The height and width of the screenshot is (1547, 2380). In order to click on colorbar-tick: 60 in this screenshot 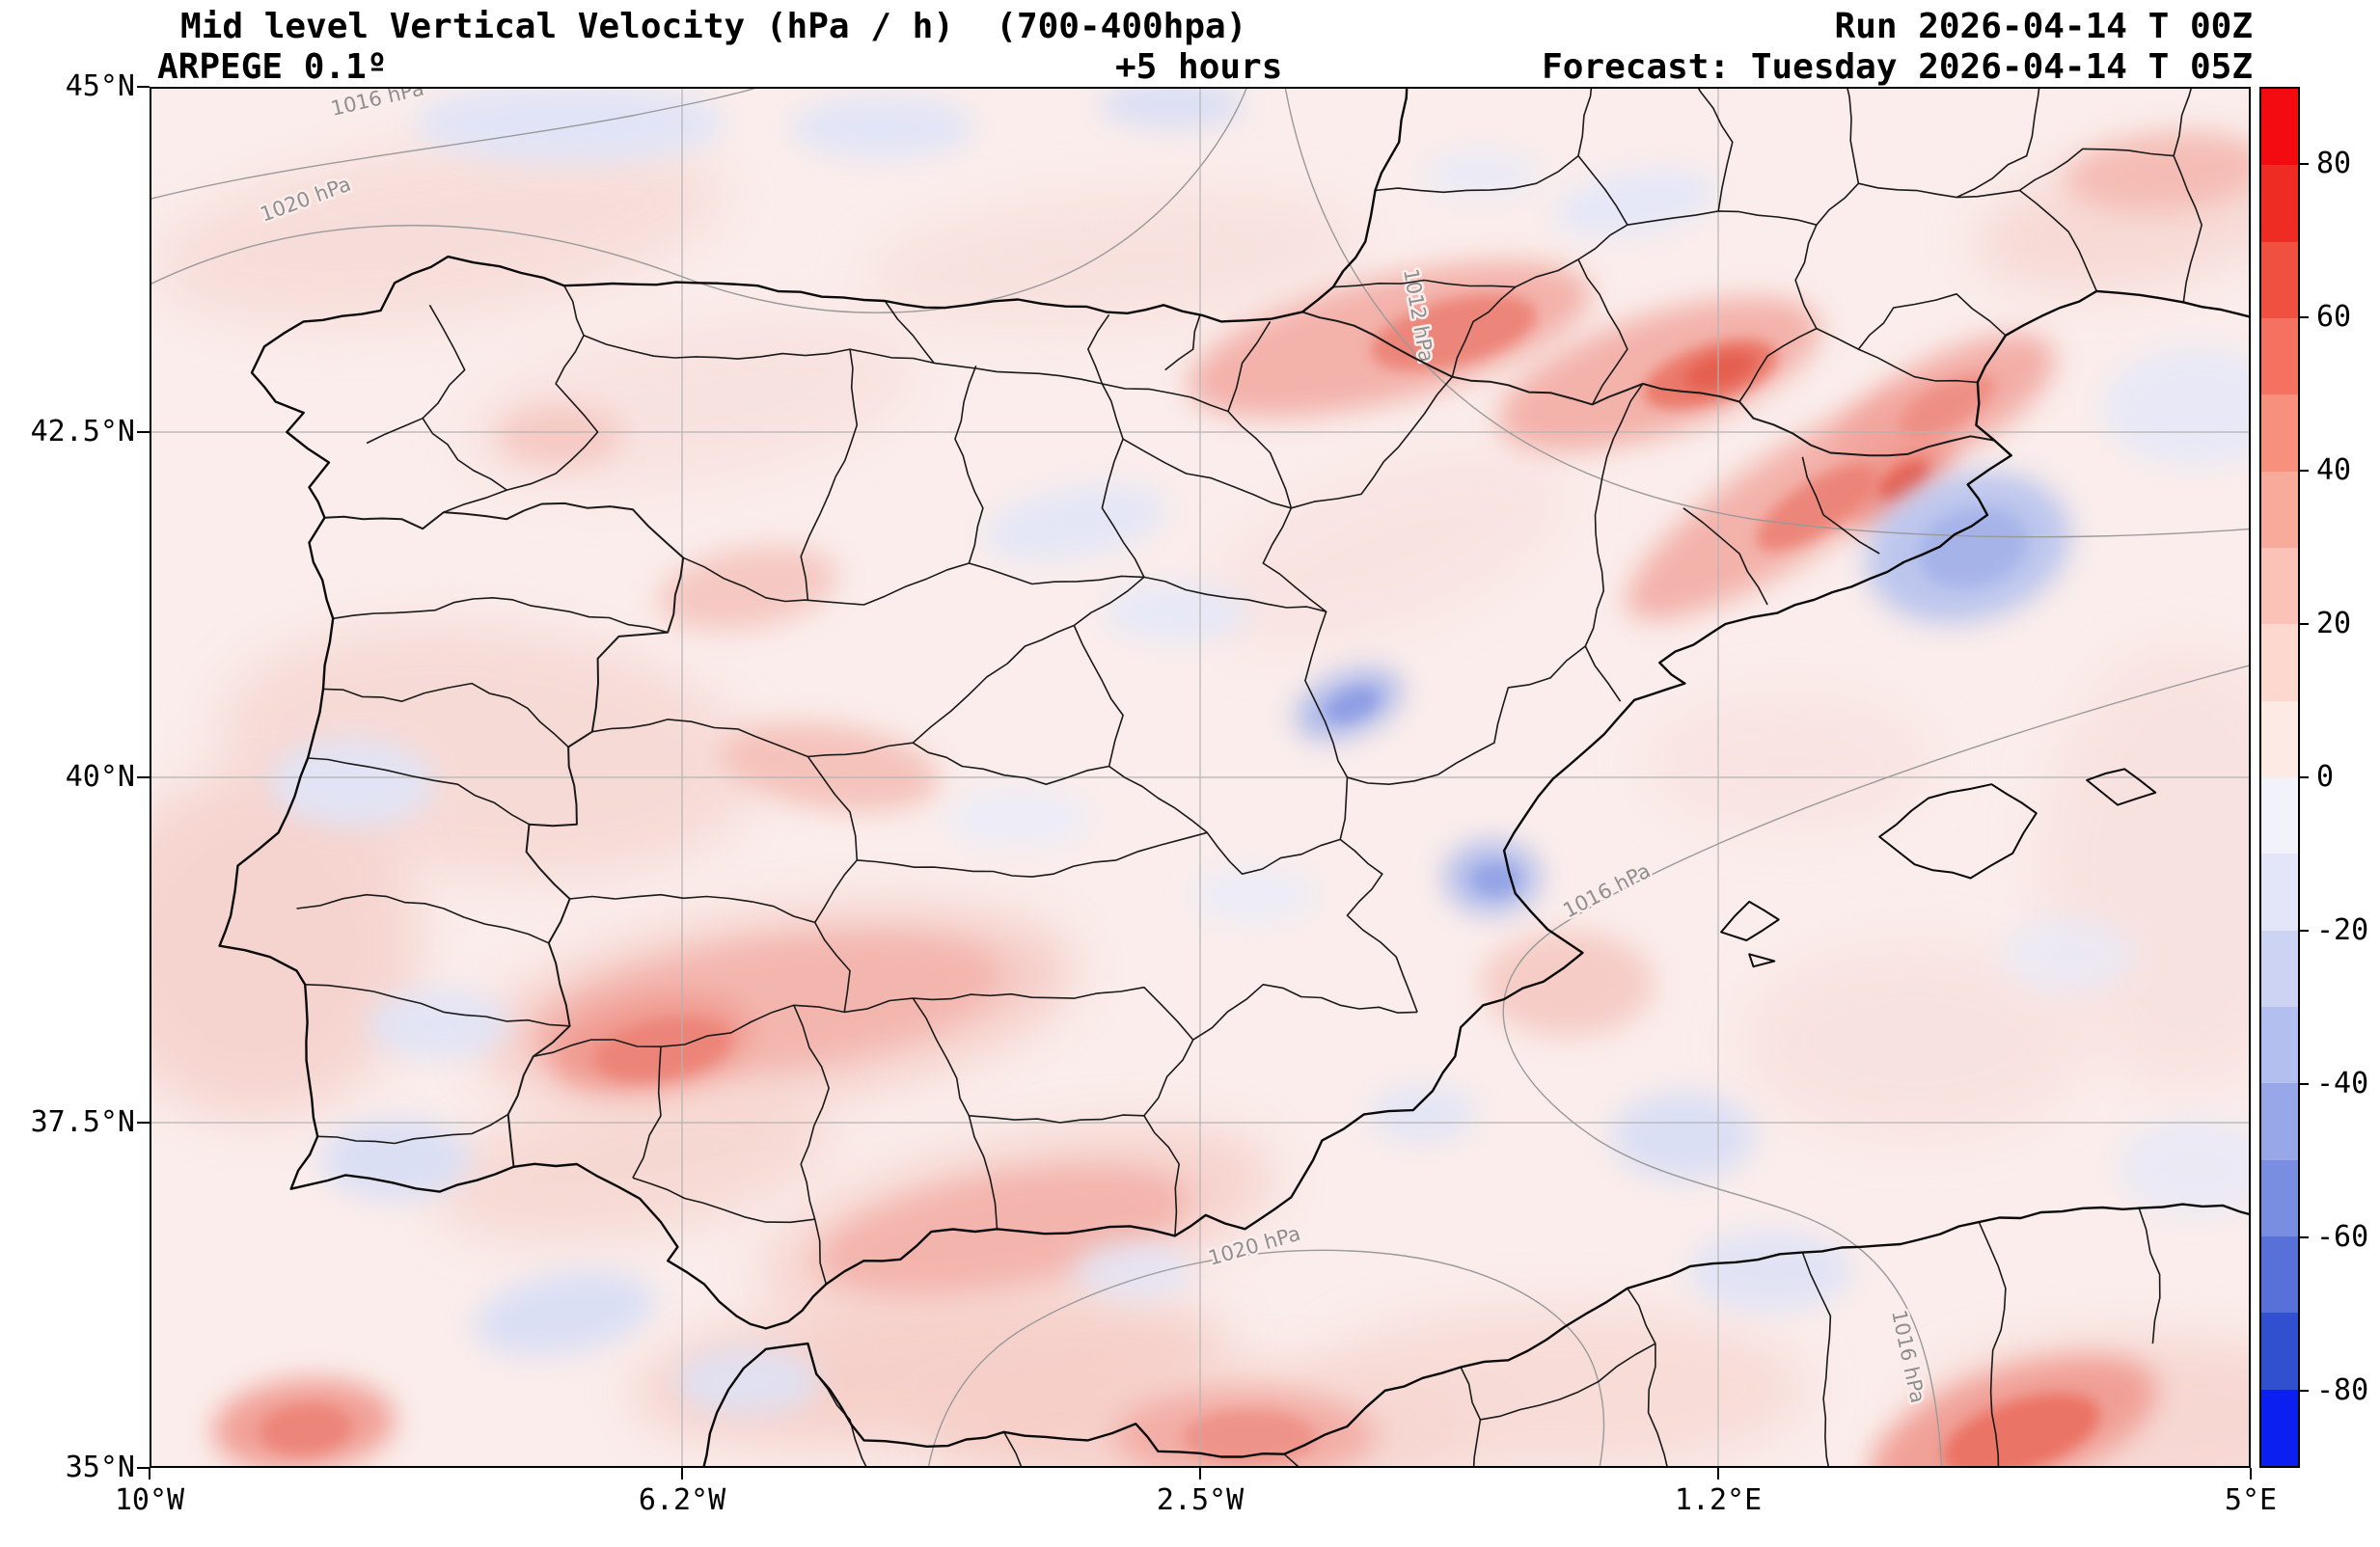, I will do `click(2326, 317)`.